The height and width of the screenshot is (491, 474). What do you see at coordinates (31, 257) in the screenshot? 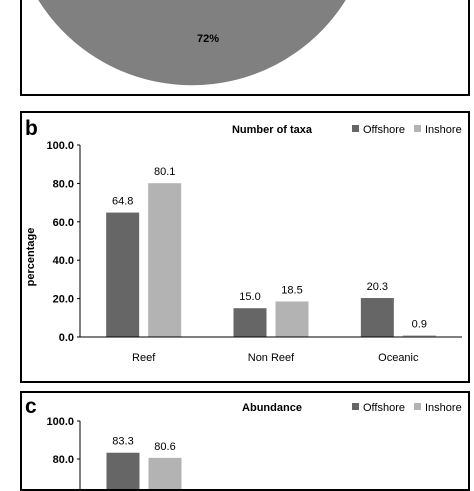
I see `y-axis-label: percentage` at bounding box center [31, 257].